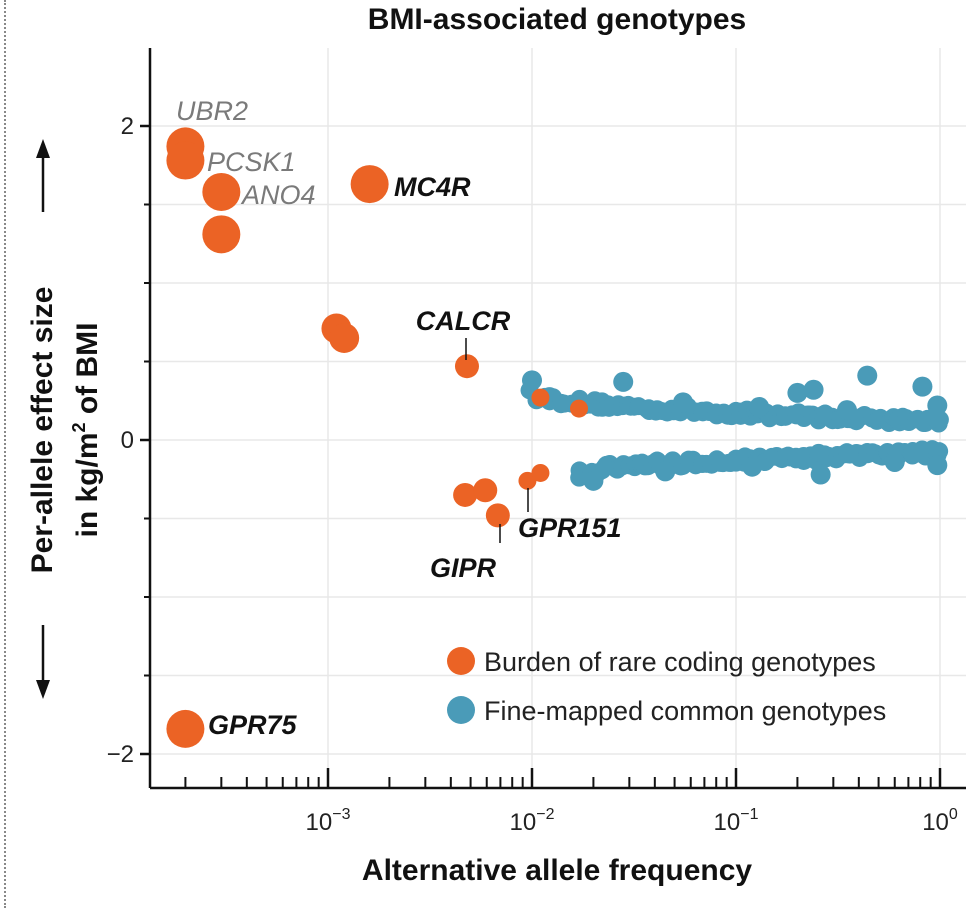  Describe the element at coordinates (545, 814) in the screenshot. I see `x-tick-exponent: −2` at that location.